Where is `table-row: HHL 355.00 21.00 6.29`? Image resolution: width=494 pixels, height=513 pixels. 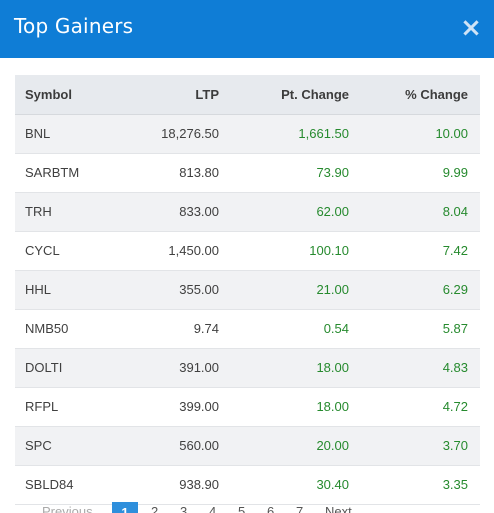 table-row: HHL 355.00 21.00 6.29 is located at coordinates (247, 290).